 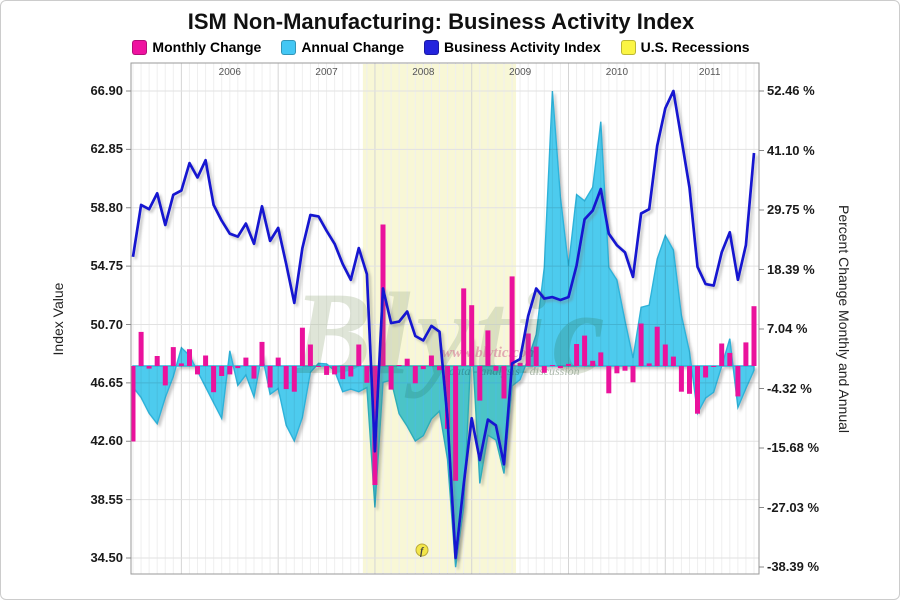 What do you see at coordinates (512, 47) in the screenshot?
I see `legend-item-business-activity-index: Business Activity Index` at bounding box center [512, 47].